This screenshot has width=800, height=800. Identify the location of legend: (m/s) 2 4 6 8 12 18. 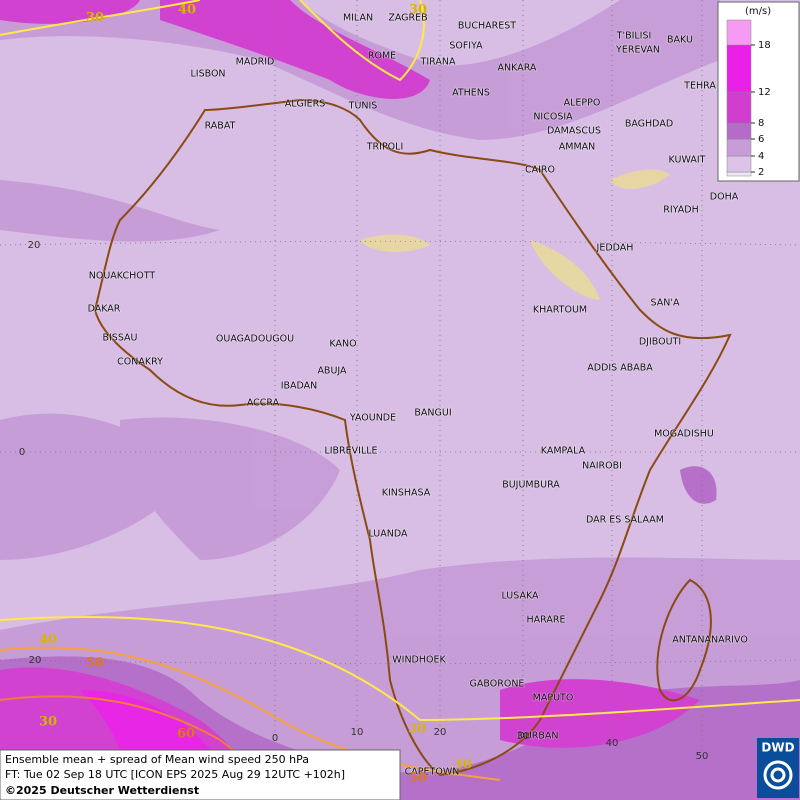
(758, 91).